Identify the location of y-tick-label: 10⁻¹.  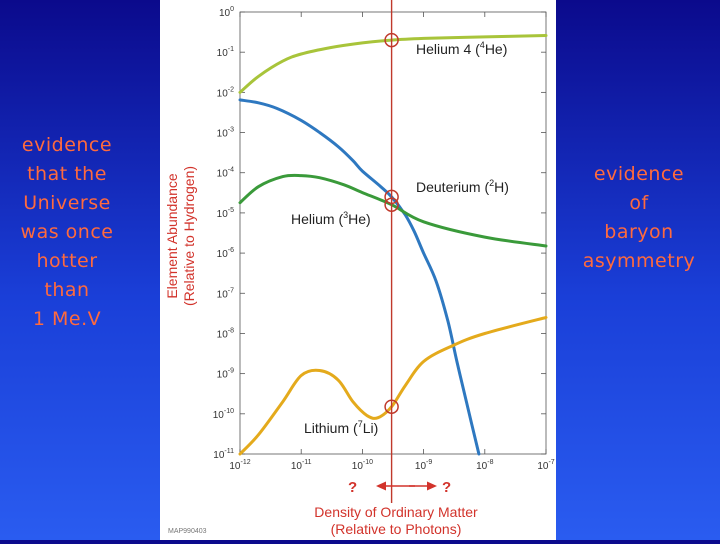
(225, 52).